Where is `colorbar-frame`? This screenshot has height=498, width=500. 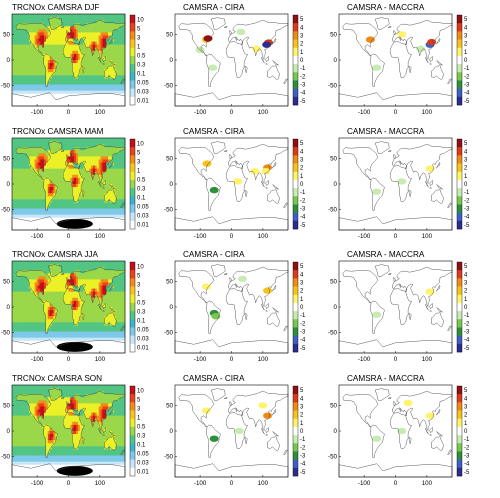 colorbar-frame is located at coordinates (295, 184).